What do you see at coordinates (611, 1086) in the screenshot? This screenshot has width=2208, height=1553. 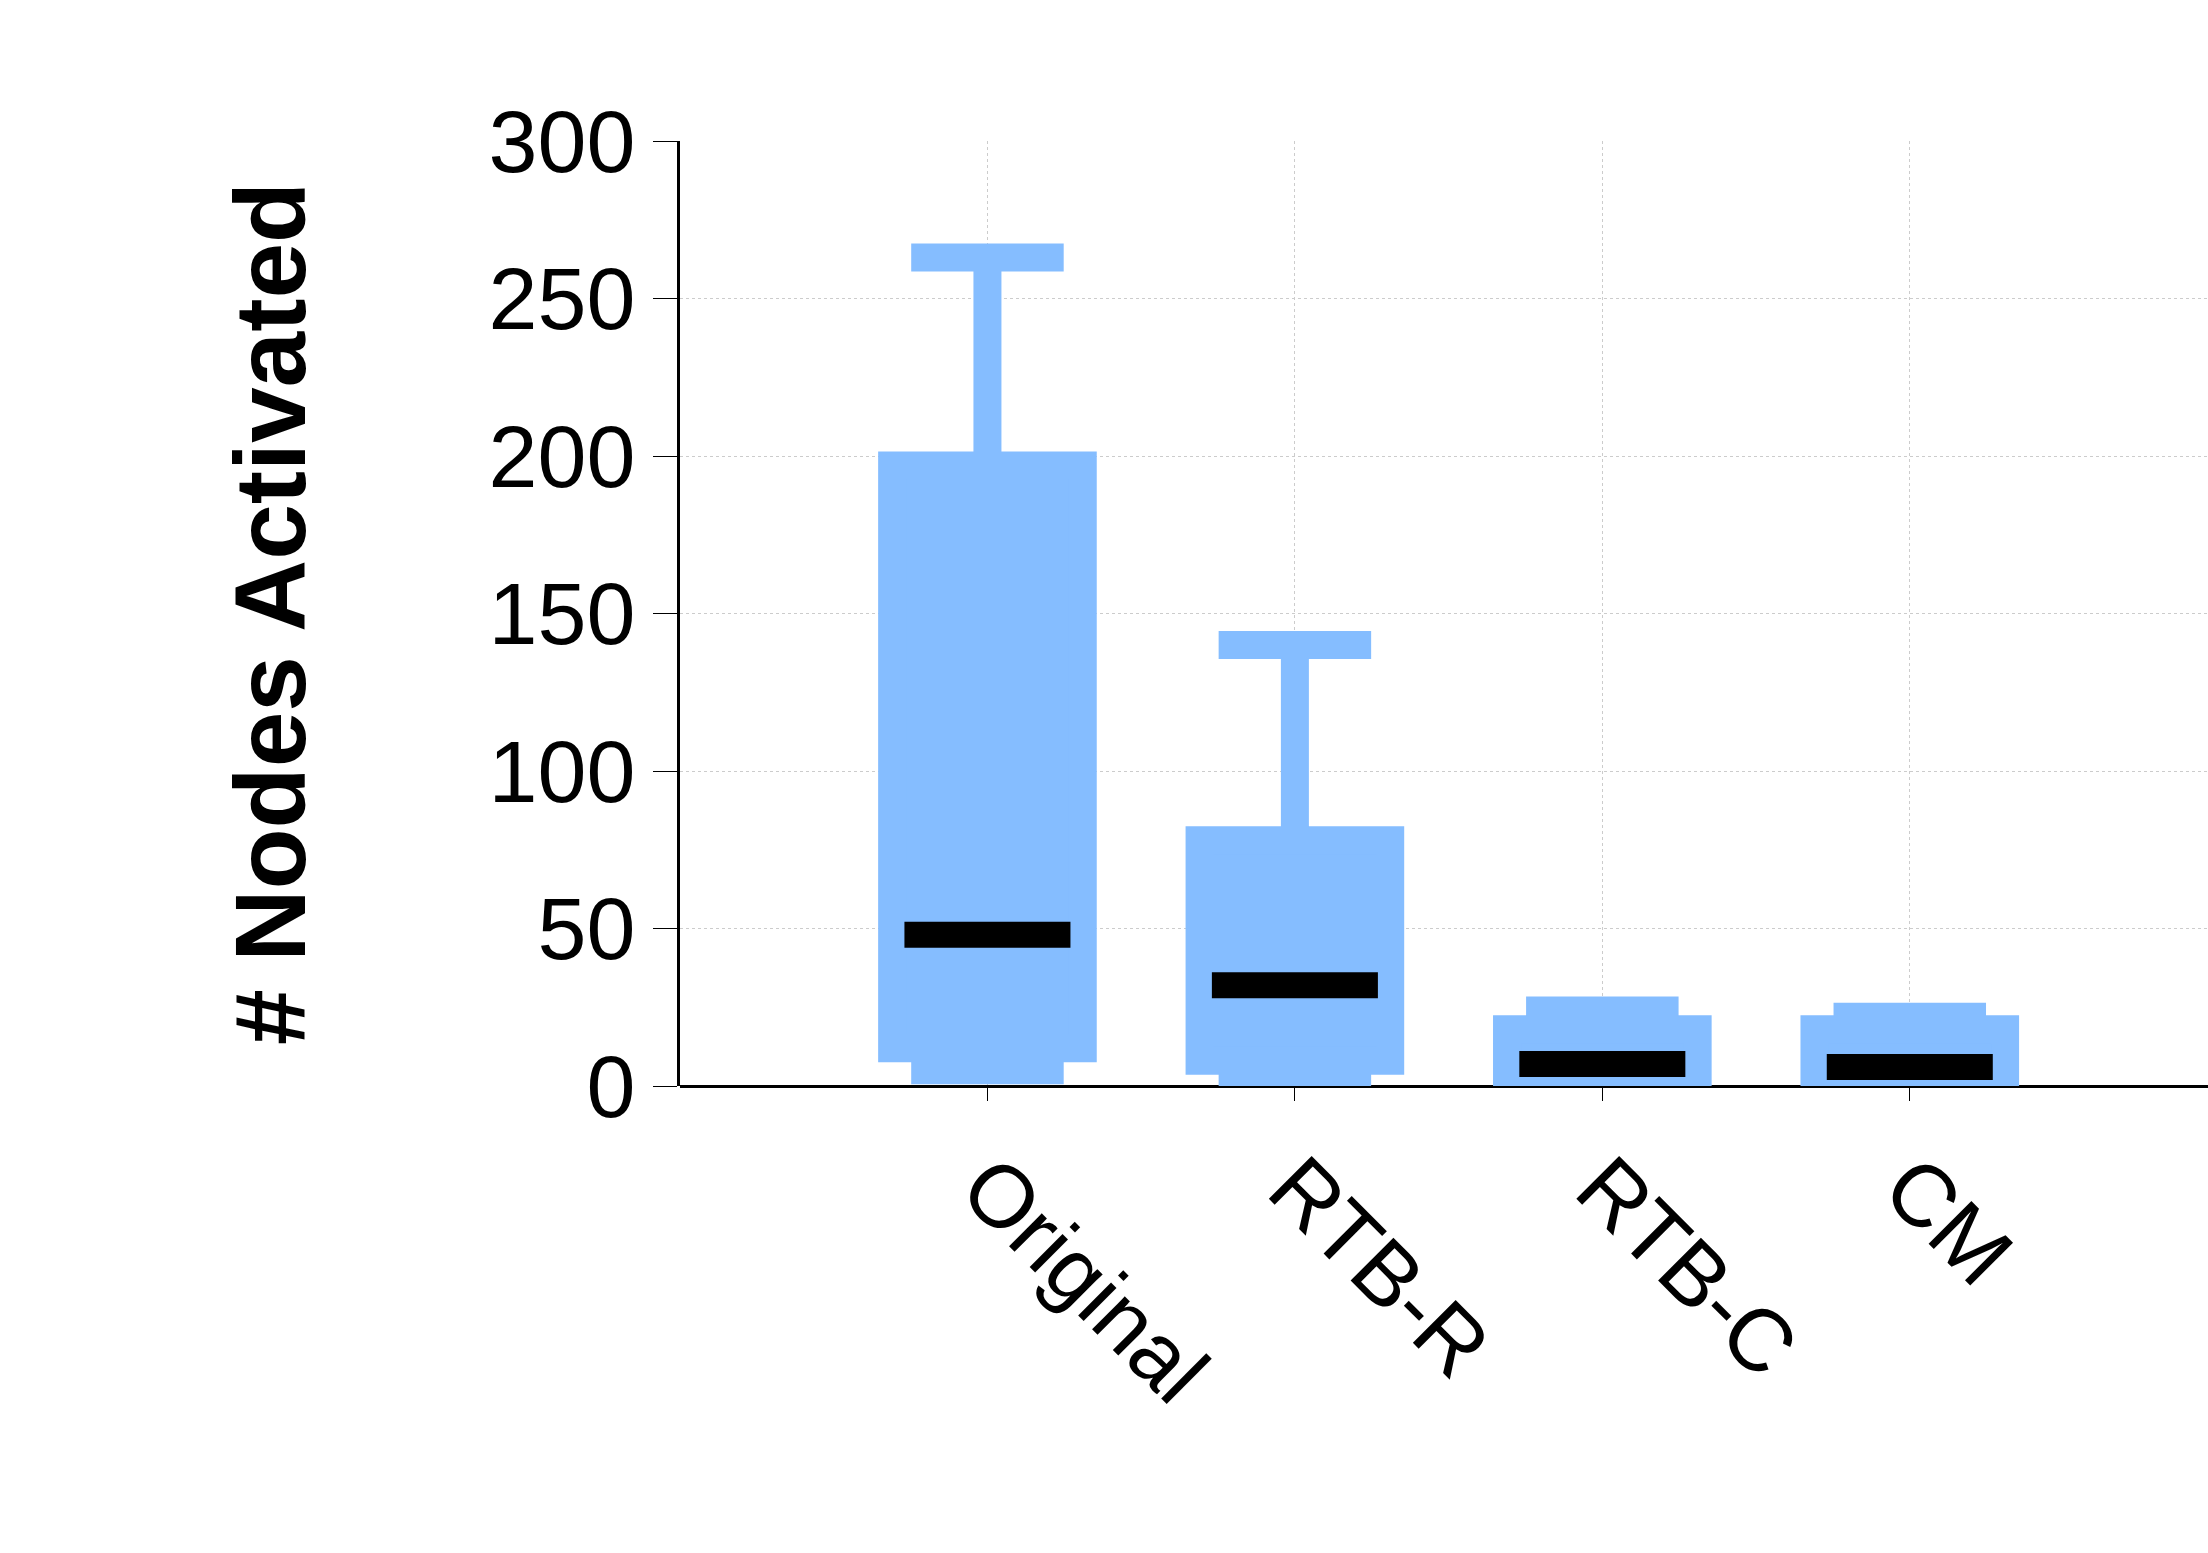 I see `y-tick-label: 0` at bounding box center [611, 1086].